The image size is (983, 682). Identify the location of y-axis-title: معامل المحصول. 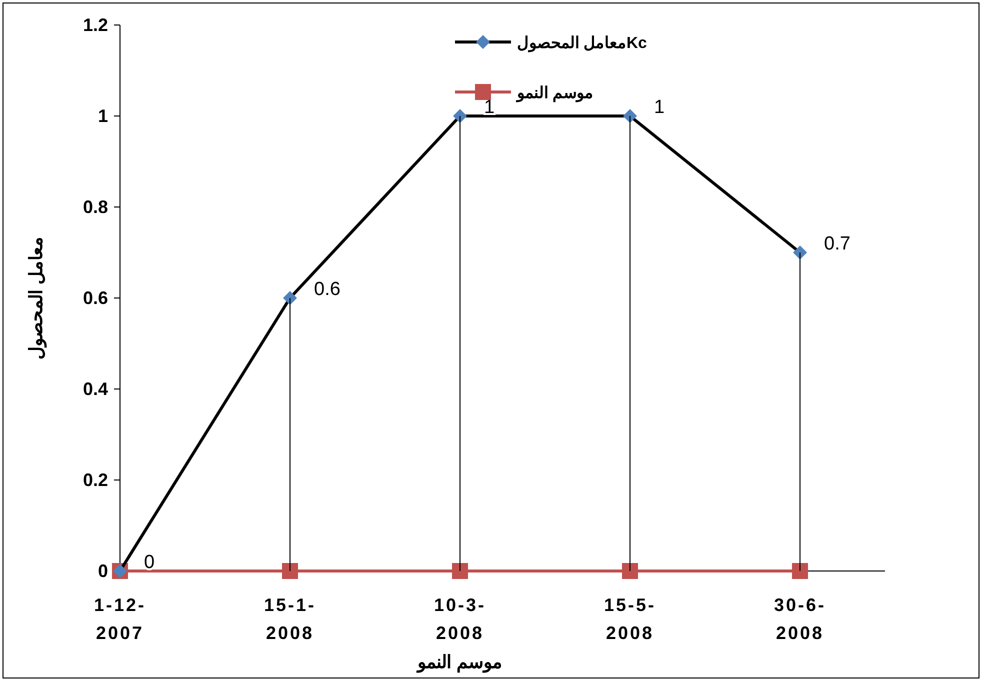
(36, 298).